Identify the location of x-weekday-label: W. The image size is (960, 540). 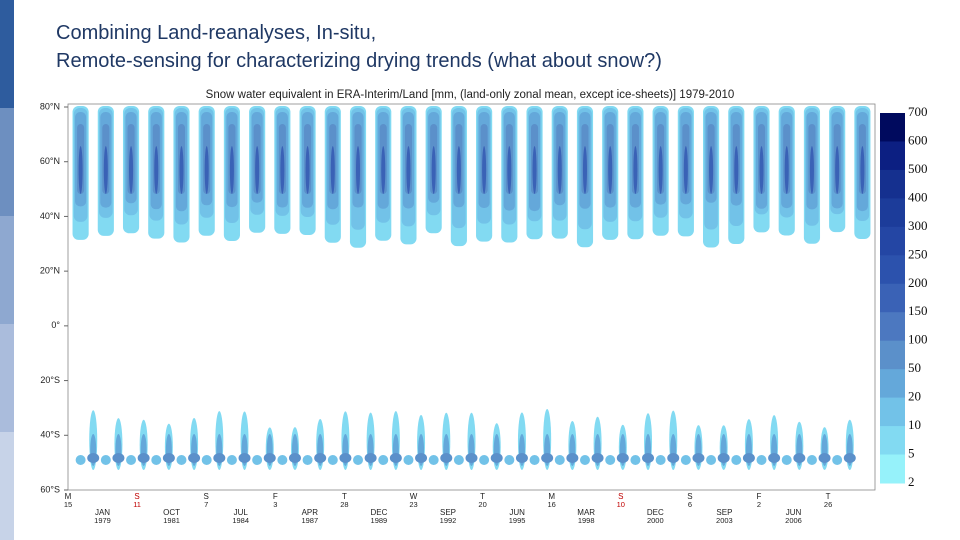
(414, 496).